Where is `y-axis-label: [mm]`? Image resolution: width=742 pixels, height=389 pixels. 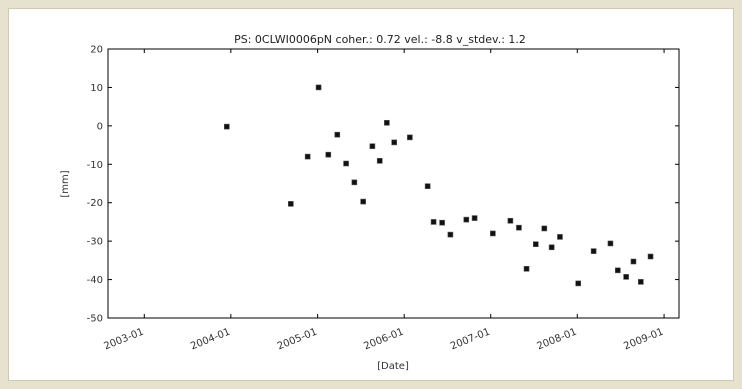 y-axis-label: [mm] is located at coordinates (65, 183).